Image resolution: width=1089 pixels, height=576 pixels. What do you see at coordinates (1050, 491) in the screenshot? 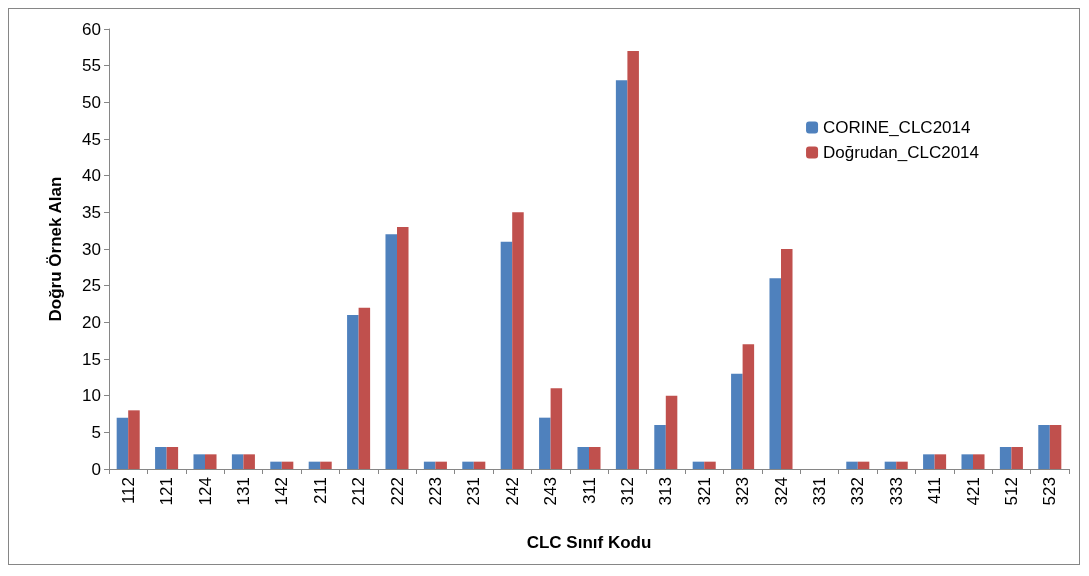
I see `x-tick-label: 523` at bounding box center [1050, 491].